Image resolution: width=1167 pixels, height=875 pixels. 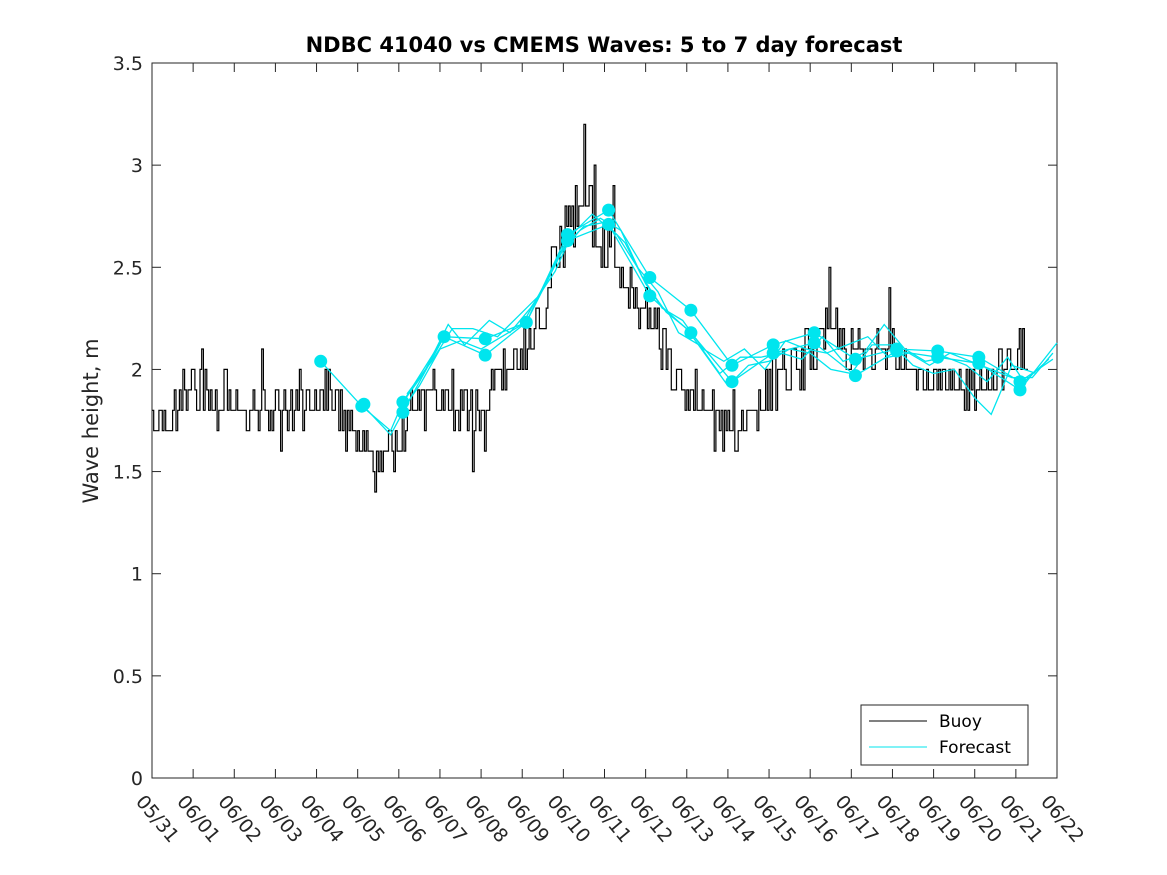 What do you see at coordinates (137, 779) in the screenshot?
I see `y-tick-label: 0` at bounding box center [137, 779].